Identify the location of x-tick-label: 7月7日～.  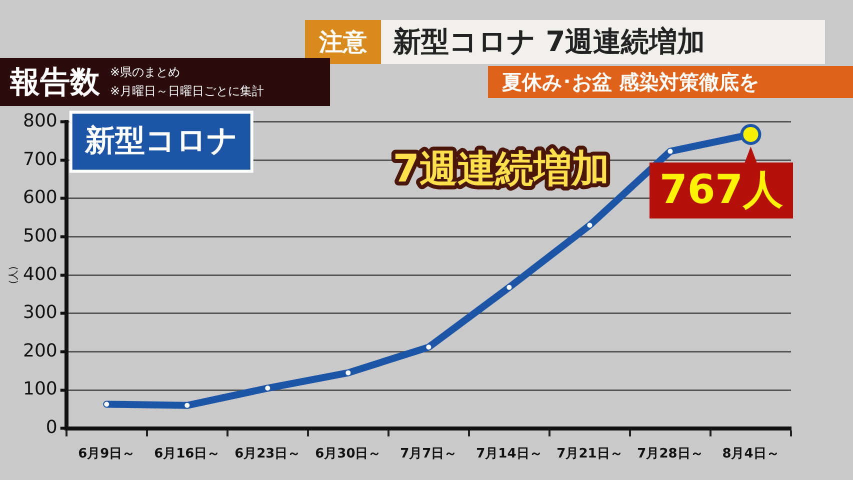
(429, 454).